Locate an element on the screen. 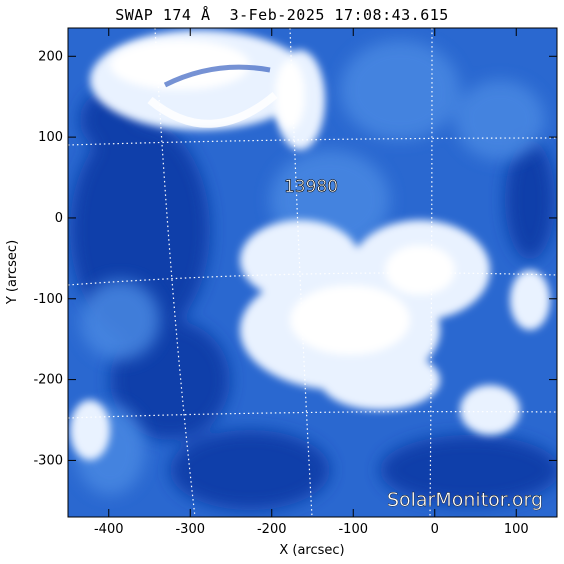  y-axis-label: Y (arcsec) is located at coordinates (12, 272).